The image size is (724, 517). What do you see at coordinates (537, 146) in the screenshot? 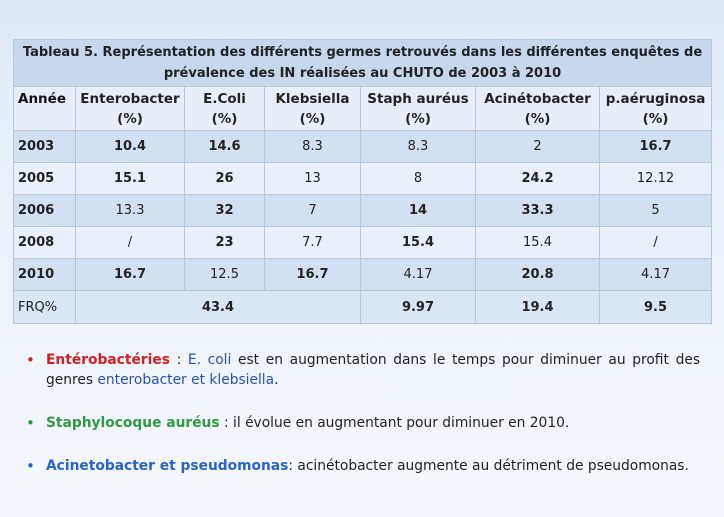
I see `value-cell: 2` at bounding box center [537, 146].